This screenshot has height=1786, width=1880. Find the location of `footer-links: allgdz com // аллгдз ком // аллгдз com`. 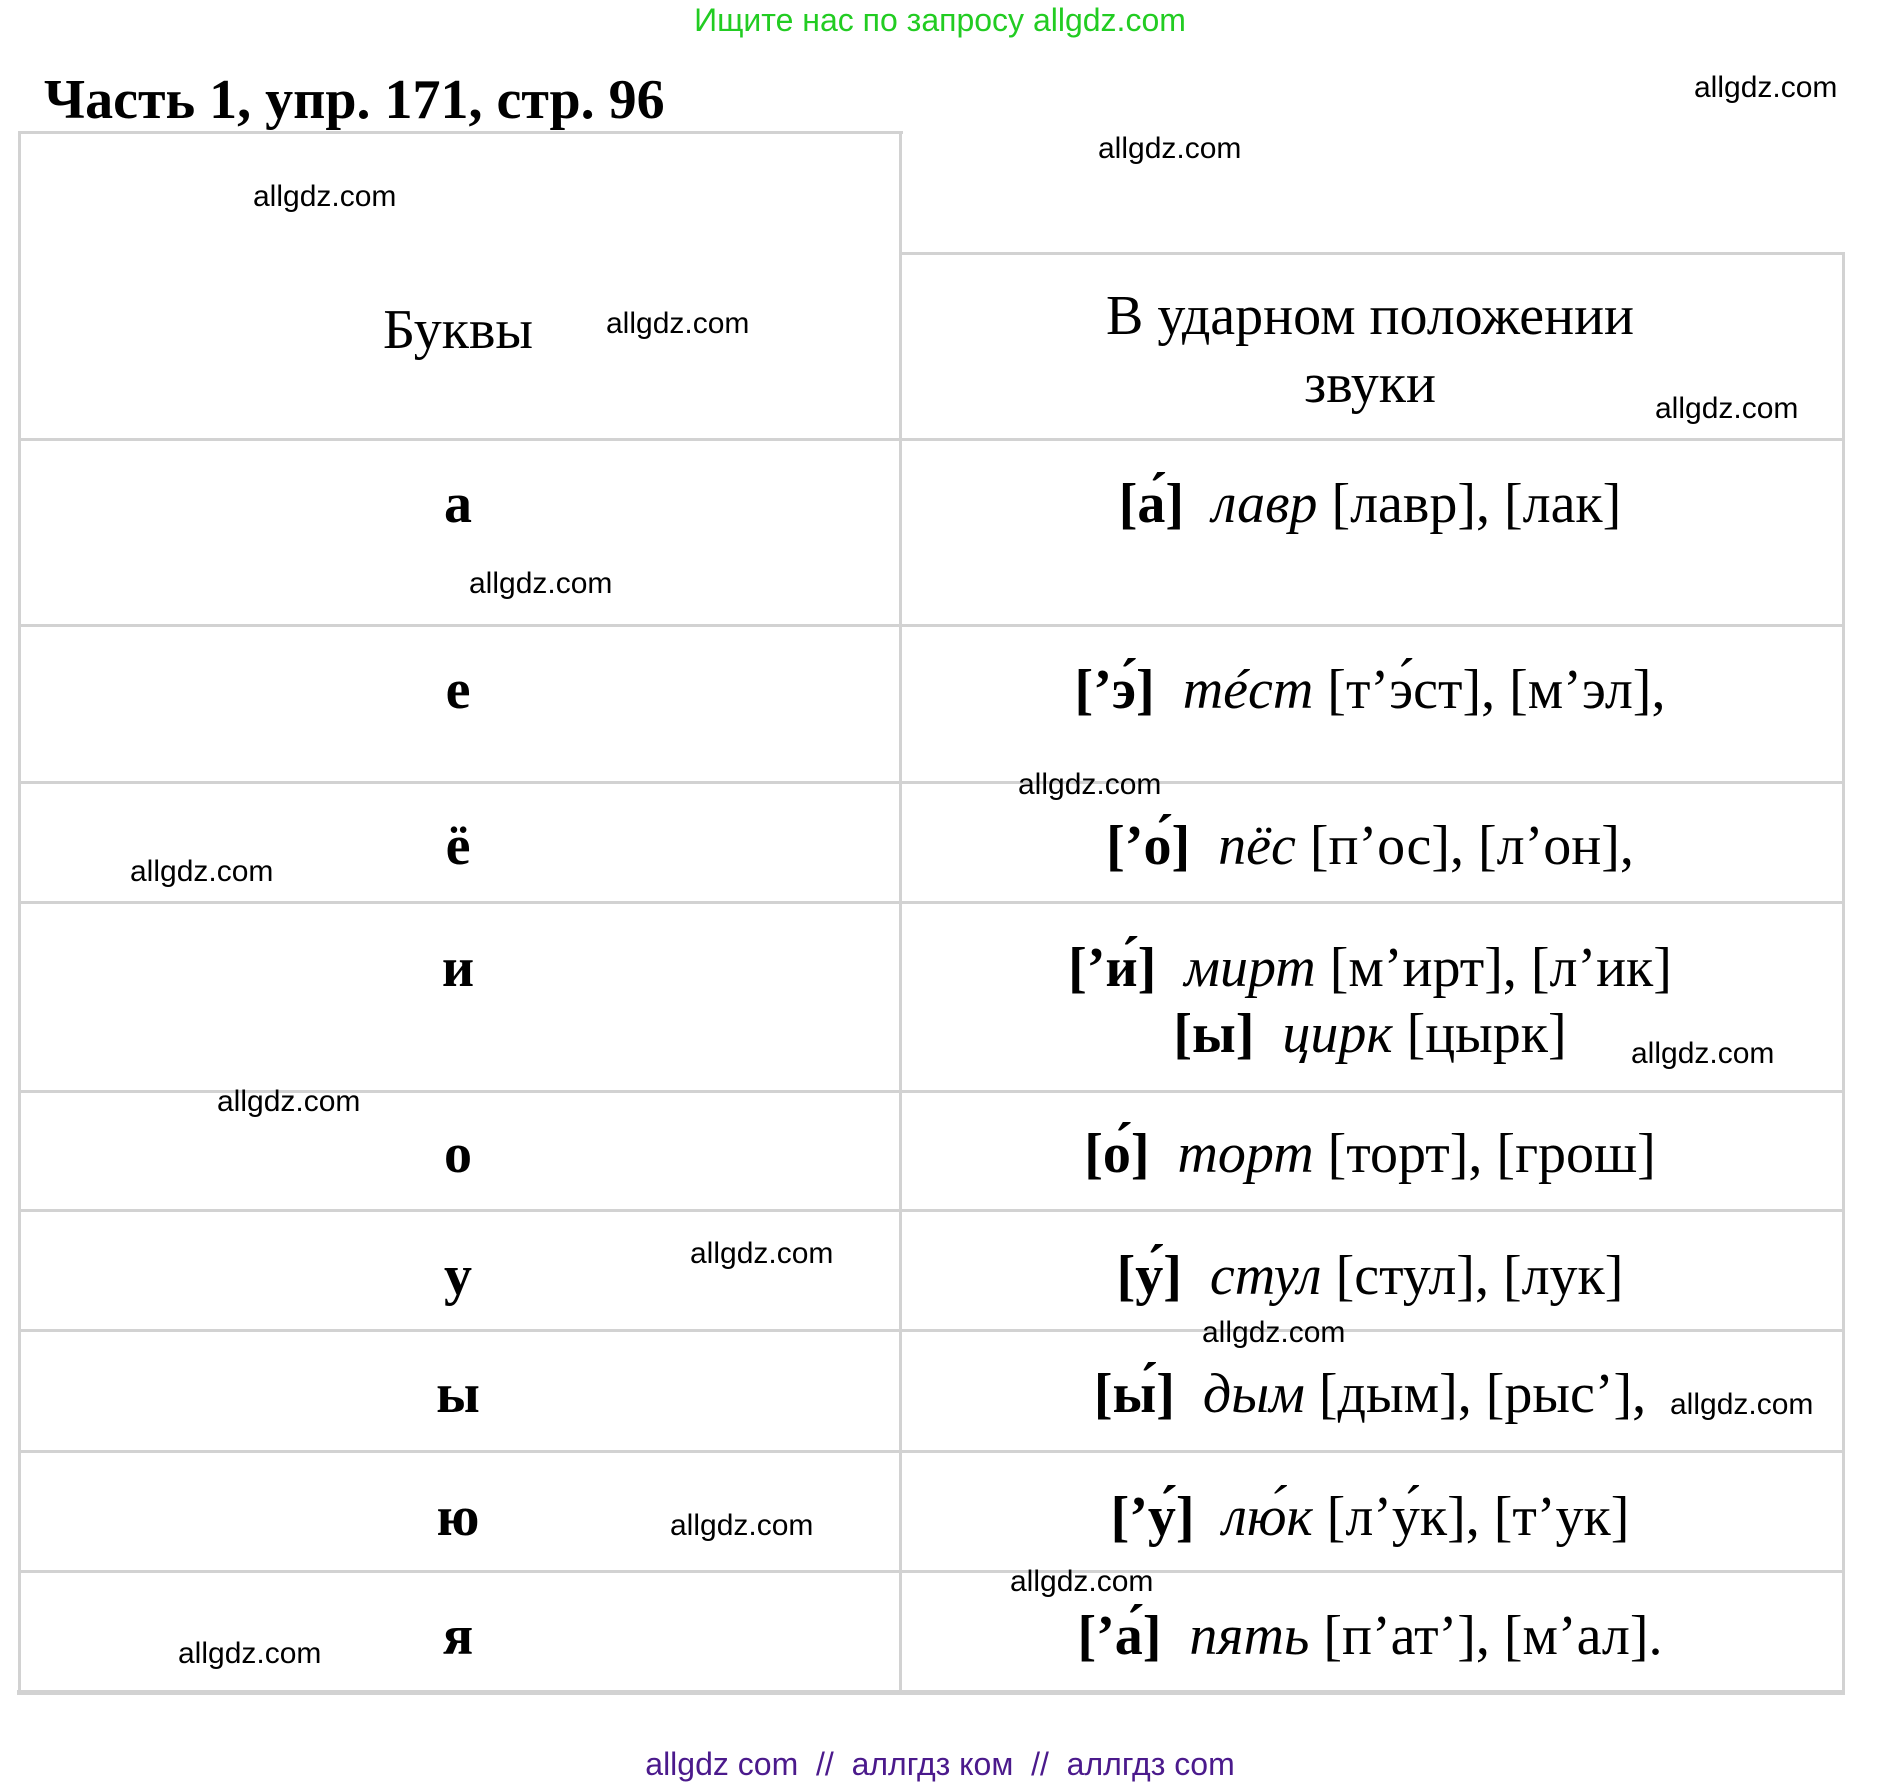

footer-links: allgdz com // аллгдз ком // аллгдз com is located at coordinates (940, 1764).